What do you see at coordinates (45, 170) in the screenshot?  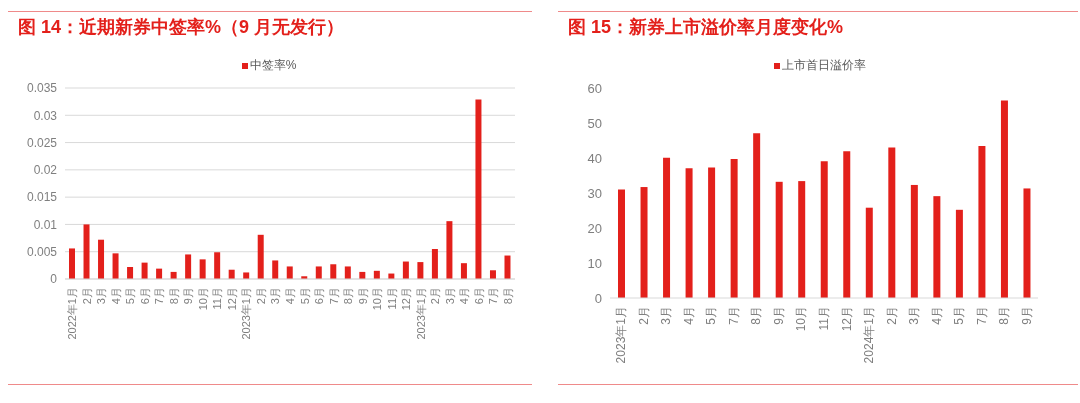 I see `y-tick-label: 0.02` at bounding box center [45, 170].